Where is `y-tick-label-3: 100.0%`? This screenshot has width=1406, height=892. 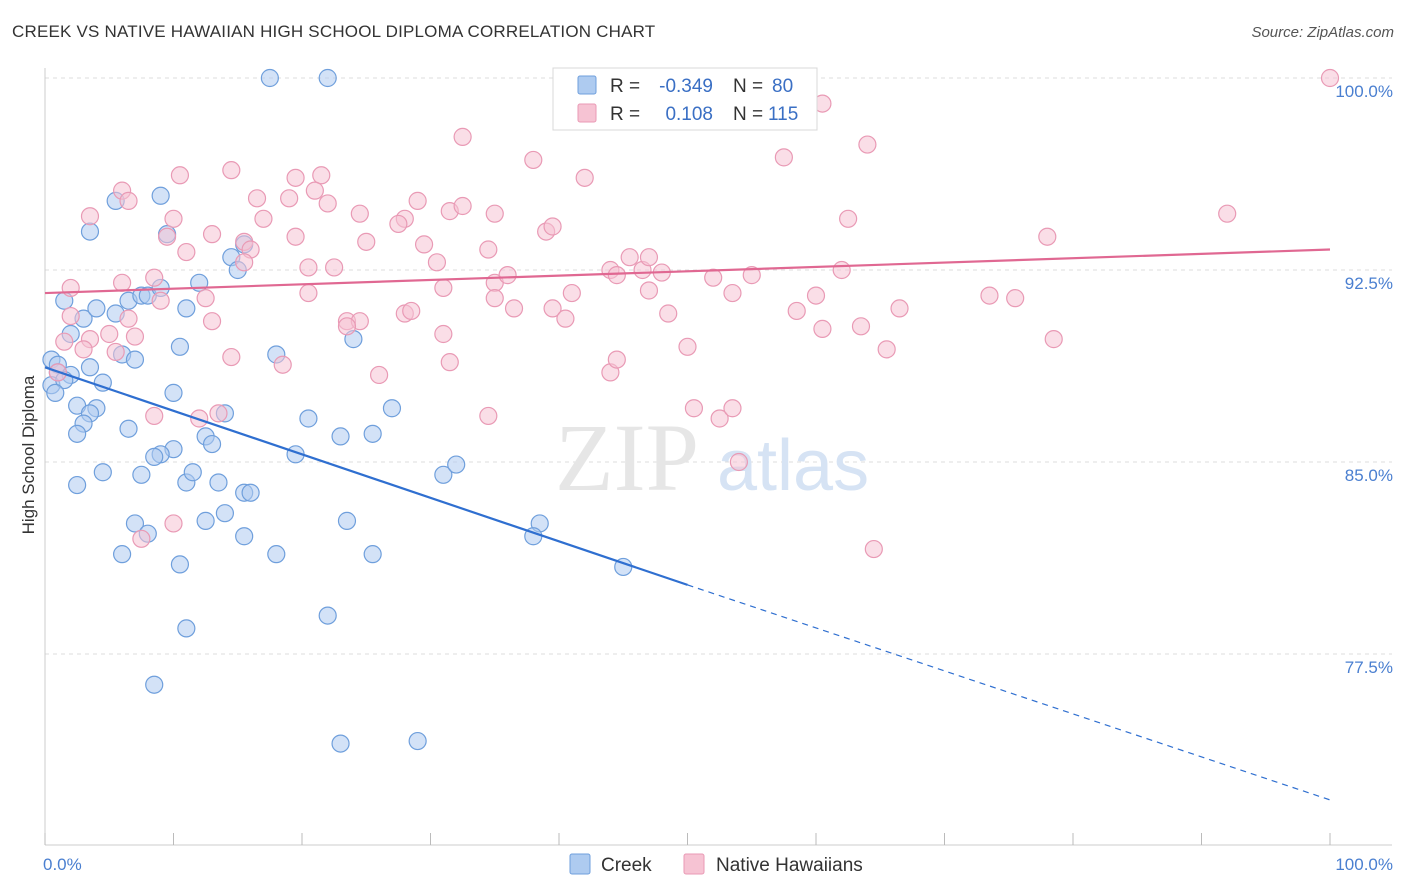
y-tick-label-3: 100.0% is located at coordinates (1364, 91).